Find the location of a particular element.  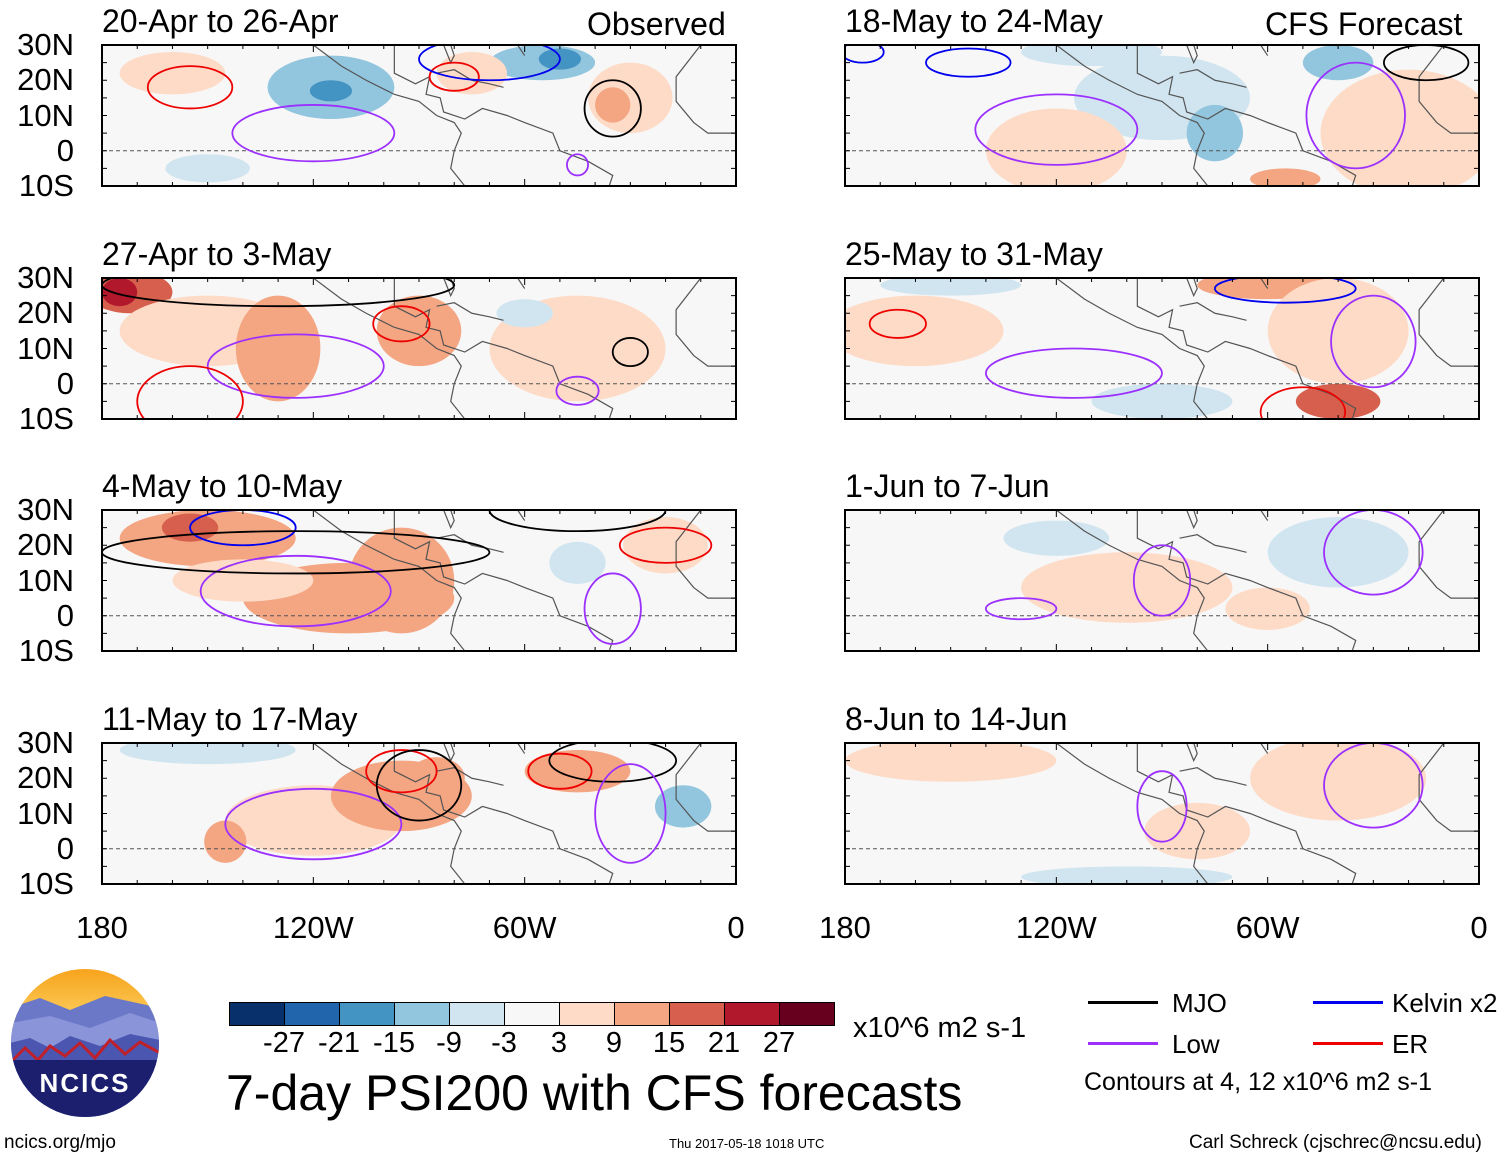

colorbar-label: 27 is located at coordinates (779, 1043).